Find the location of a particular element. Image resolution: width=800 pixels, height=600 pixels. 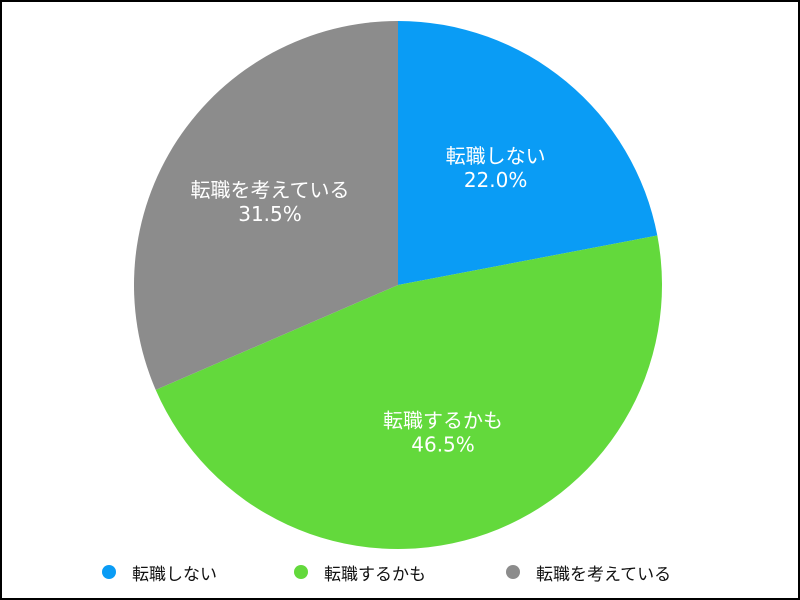

legend-label-2: 転職を考えている is located at coordinates (604, 574).